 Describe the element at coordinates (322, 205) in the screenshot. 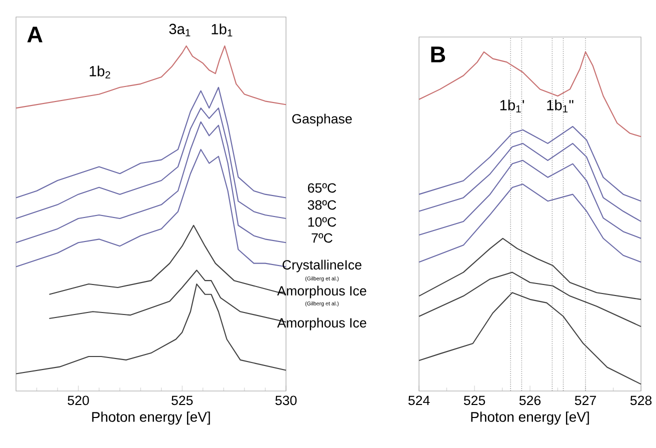

I see `series-label: 38ºC` at that location.